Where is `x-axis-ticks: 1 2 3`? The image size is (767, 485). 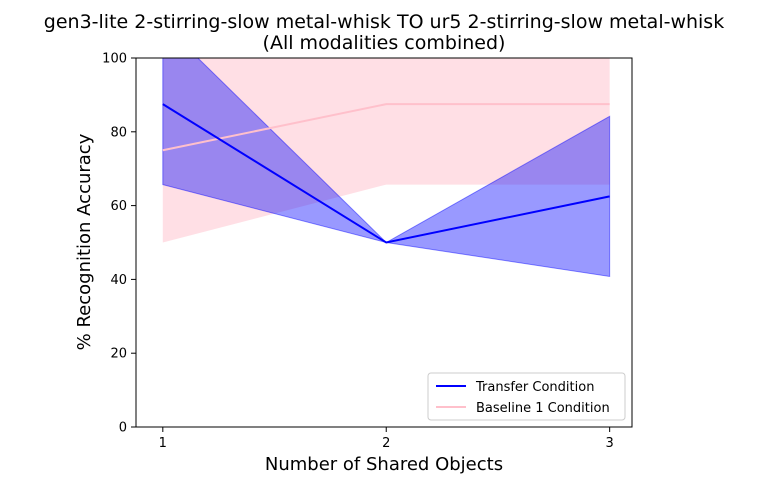 x-axis-ticks: 1 2 3 is located at coordinates (386, 439).